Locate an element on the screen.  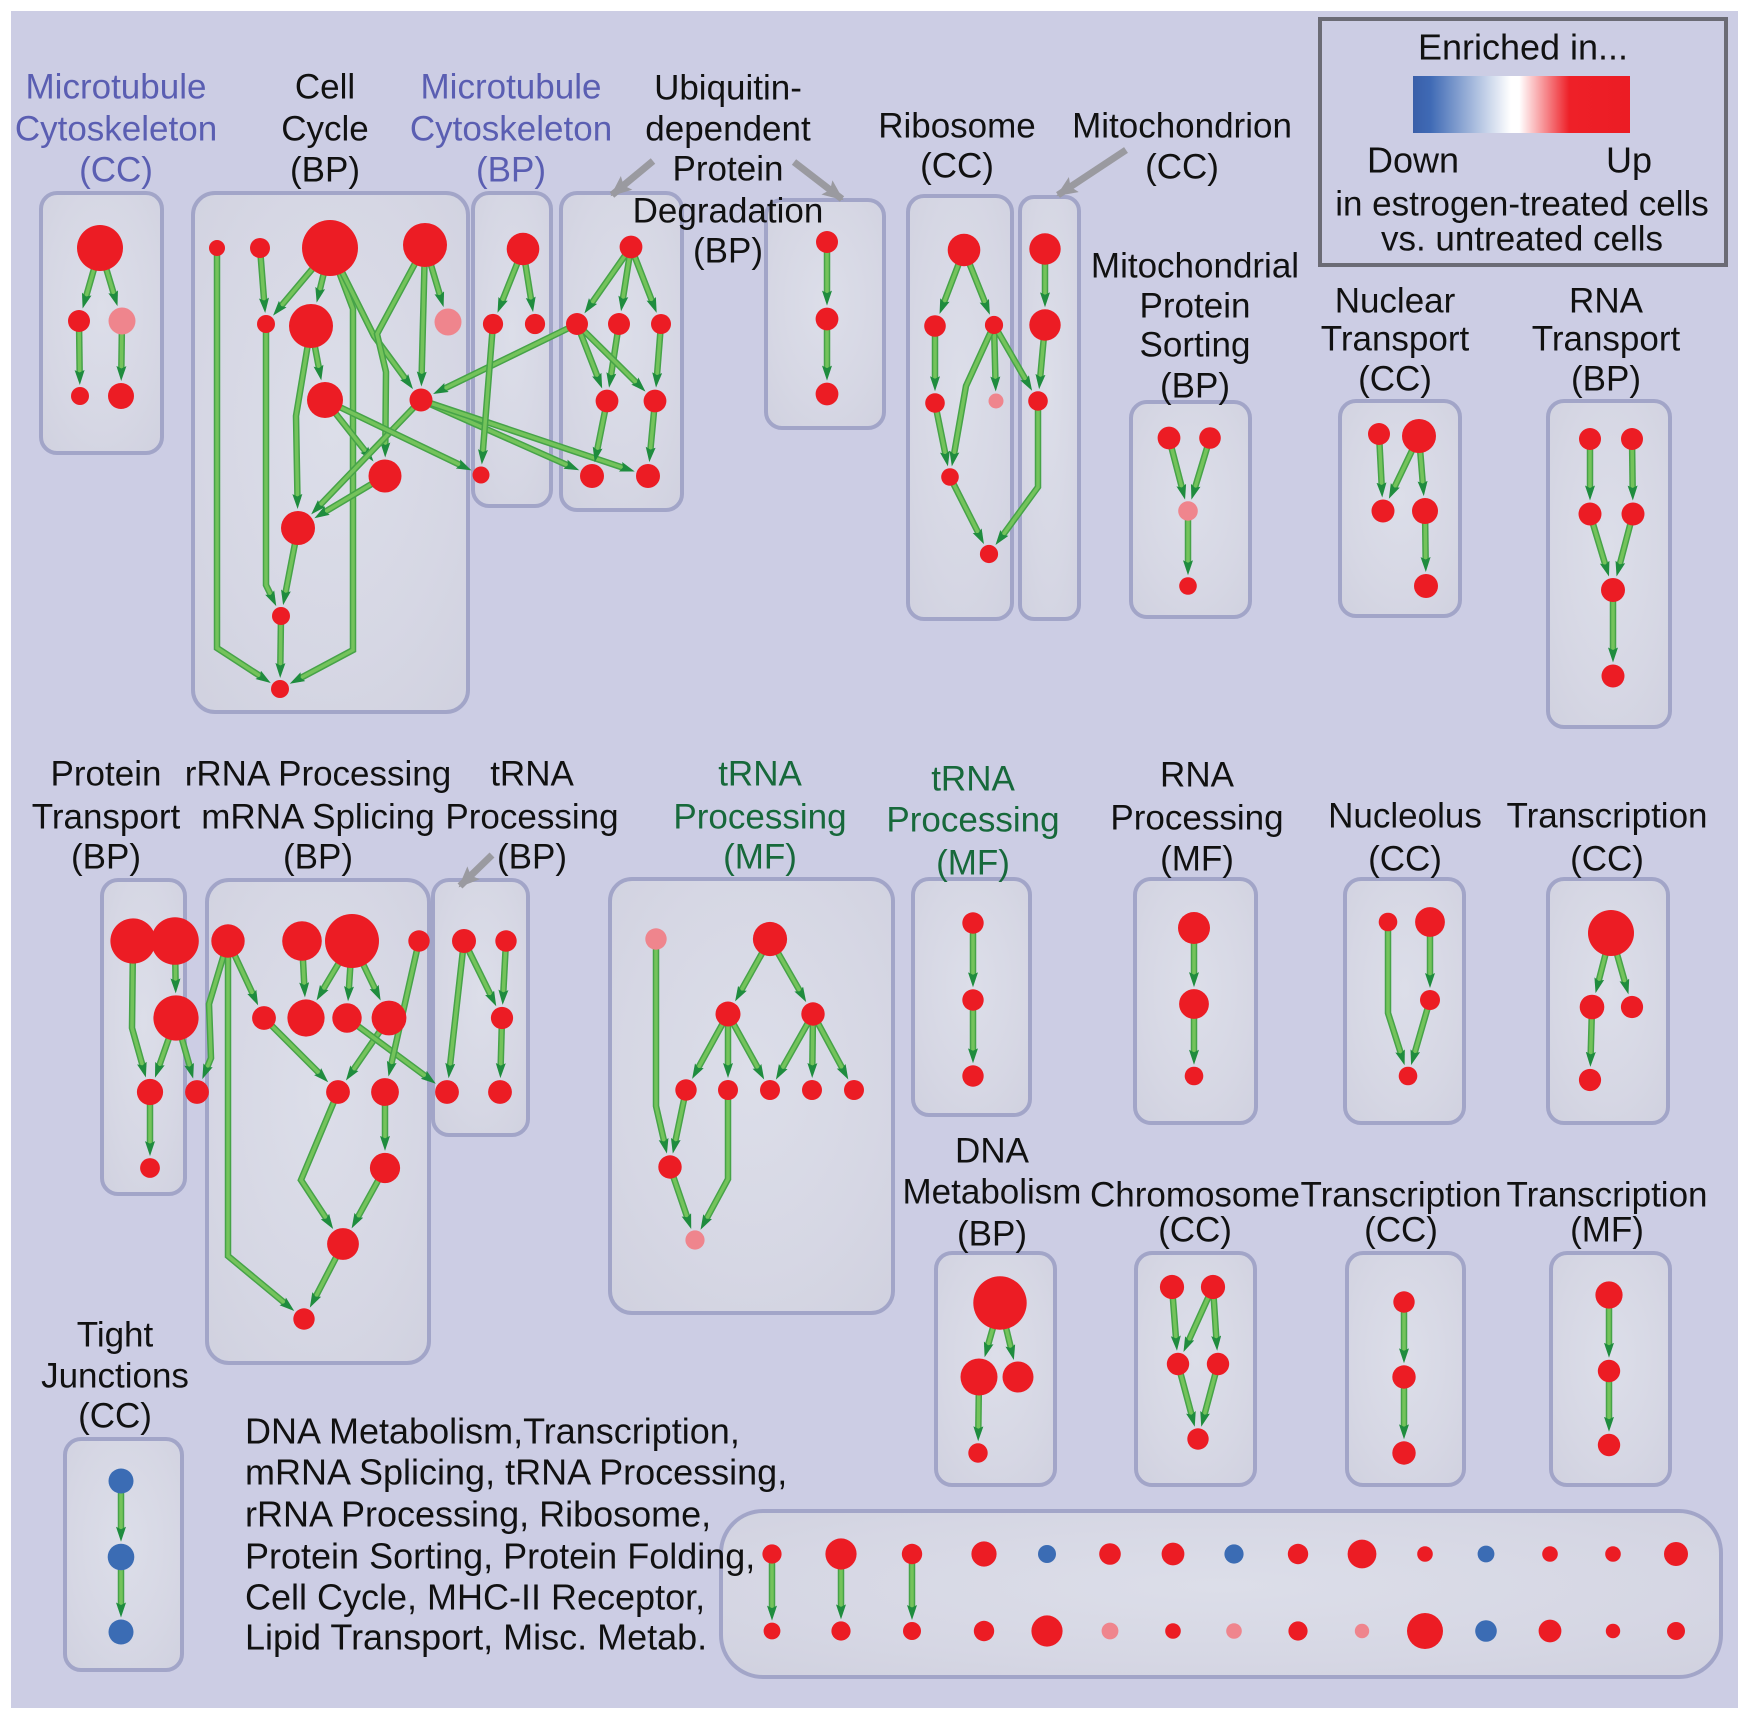
svg-text: vs. untreated cells is located at coordinates (1522, 239).